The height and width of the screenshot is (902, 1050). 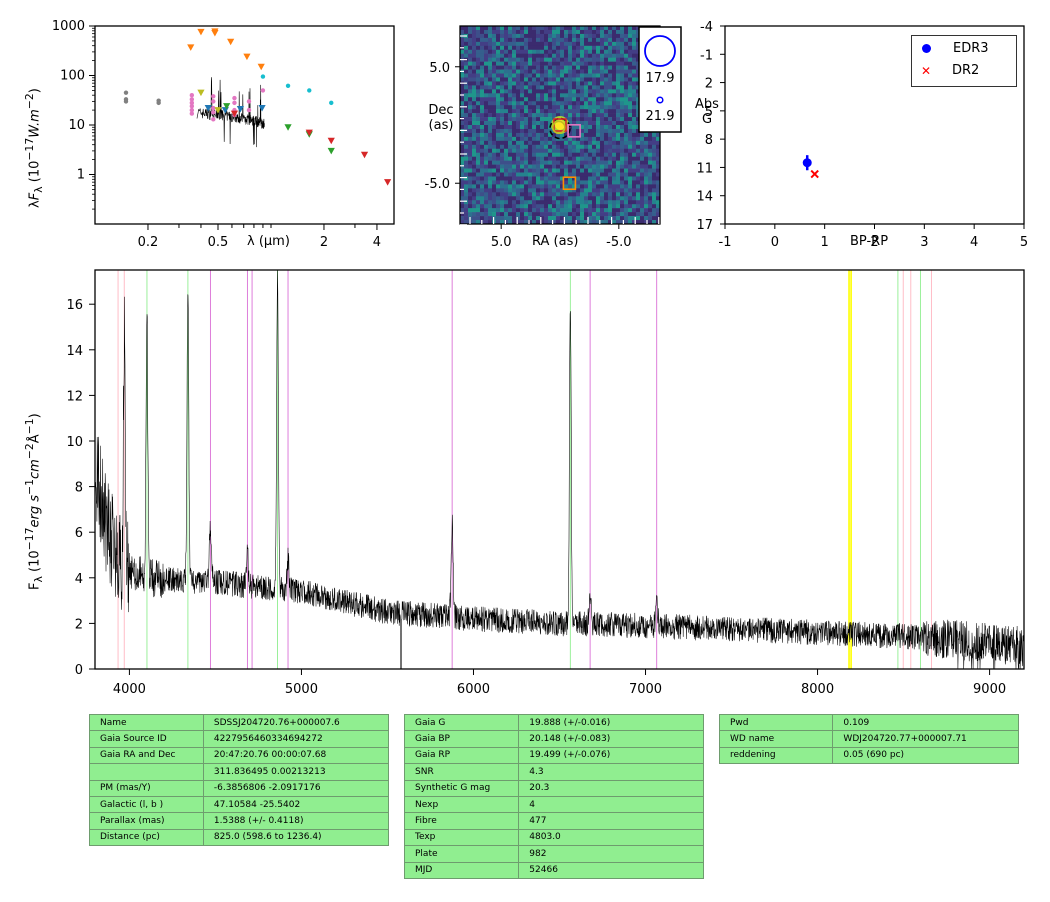 I want to click on image-scale-label-bright: 17.9, so click(x=660, y=78).